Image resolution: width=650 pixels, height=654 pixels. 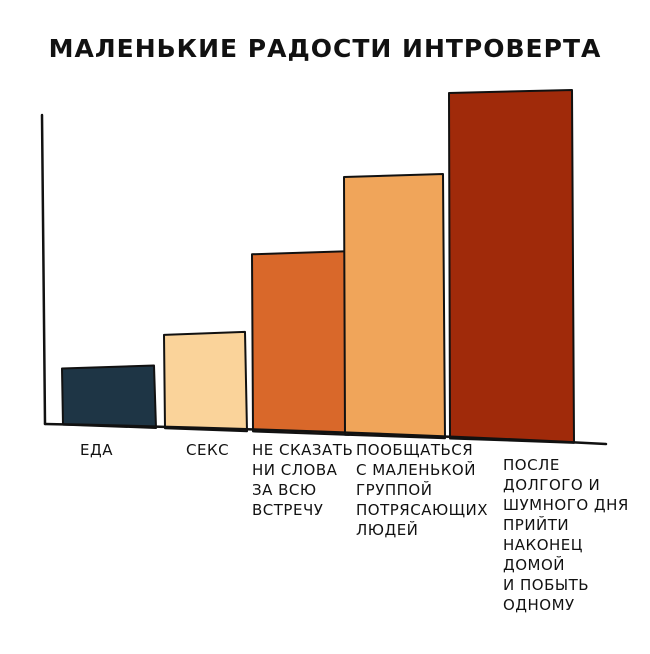 What do you see at coordinates (208, 450) in the screenshot?
I see `category-label-2: СЕКС` at bounding box center [208, 450].